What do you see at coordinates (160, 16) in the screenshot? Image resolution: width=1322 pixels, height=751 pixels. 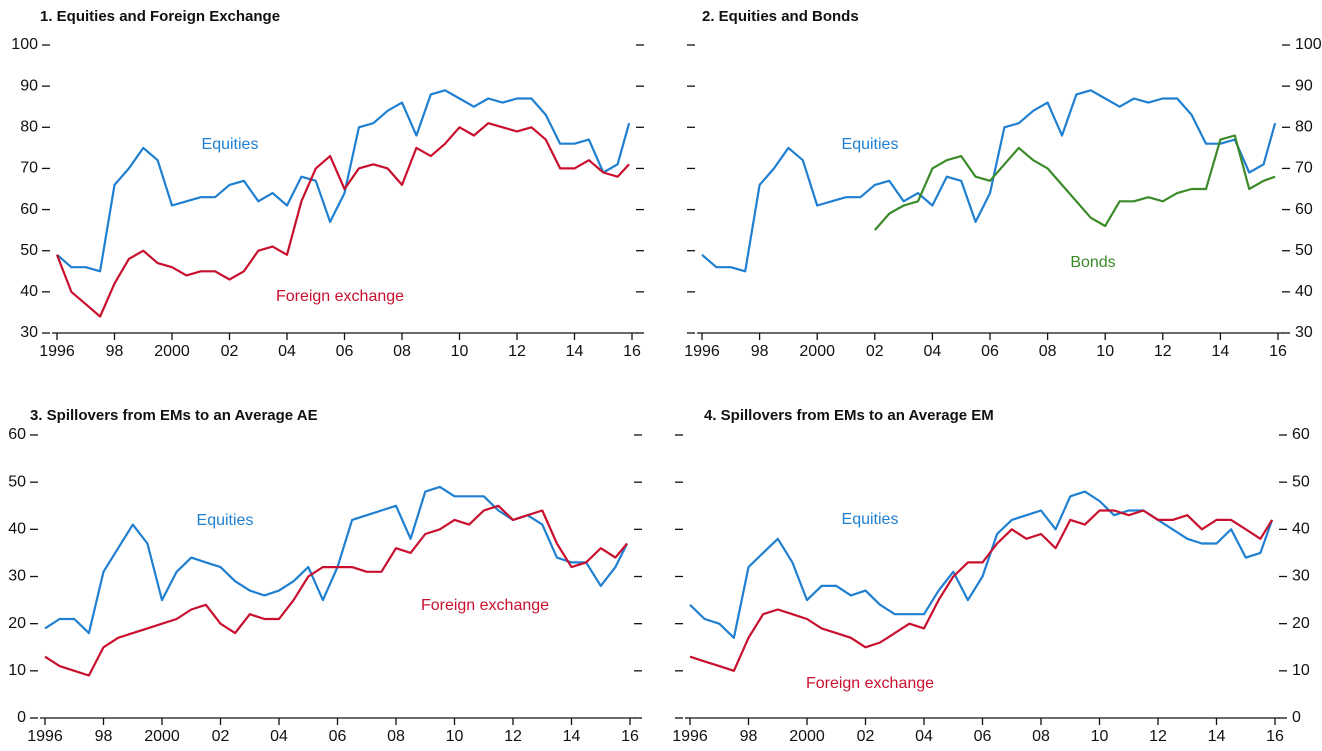 I see `panel-title: 1. Equities and Foreign Exchange` at bounding box center [160, 16].